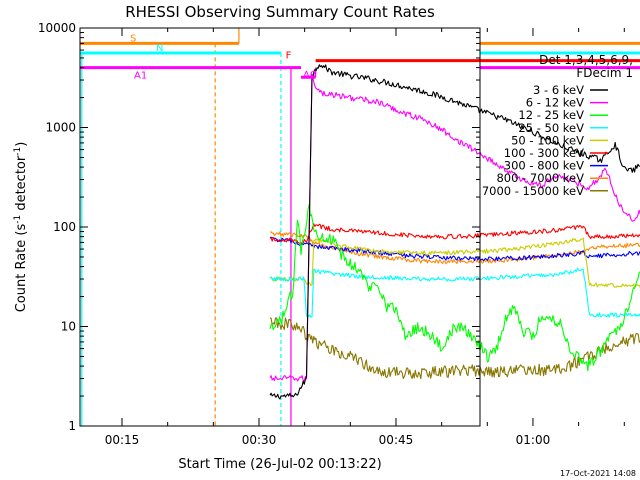  What do you see at coordinates (60, 128) in the screenshot?
I see `y-tick-label: 1000` at bounding box center [60, 128].